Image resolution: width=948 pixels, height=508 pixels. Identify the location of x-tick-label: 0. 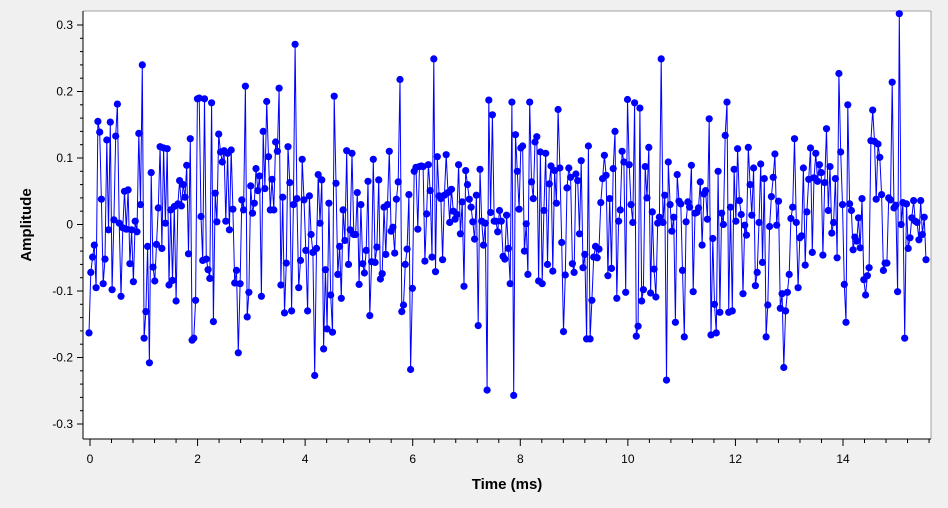
(90, 459).